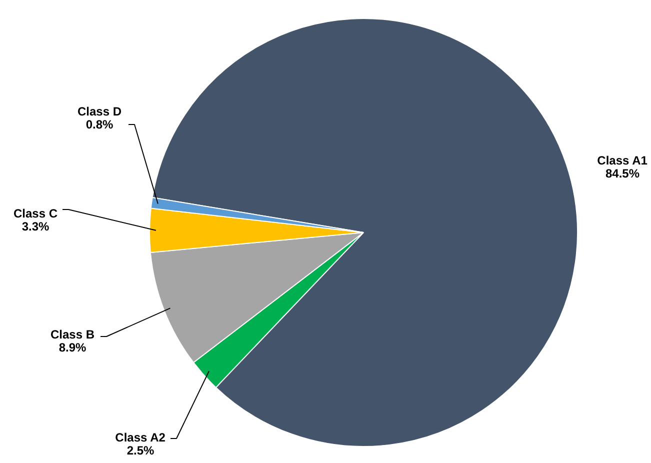  Describe the element at coordinates (99, 111) in the screenshot. I see `slice-label: Class D` at that location.